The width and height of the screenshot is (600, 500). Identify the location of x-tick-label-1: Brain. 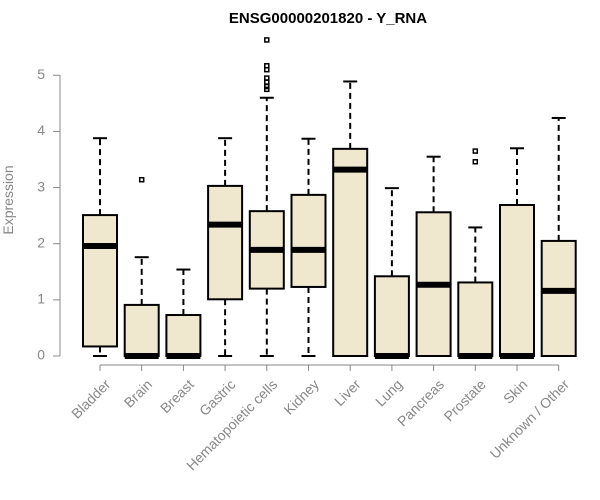
(138, 393).